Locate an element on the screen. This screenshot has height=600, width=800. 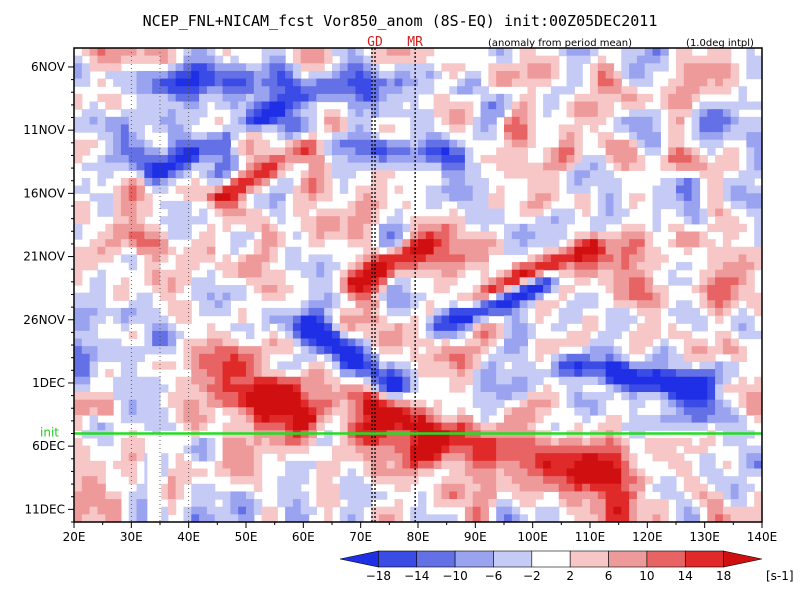
colorbar-segment is located at coordinates (359, 559).